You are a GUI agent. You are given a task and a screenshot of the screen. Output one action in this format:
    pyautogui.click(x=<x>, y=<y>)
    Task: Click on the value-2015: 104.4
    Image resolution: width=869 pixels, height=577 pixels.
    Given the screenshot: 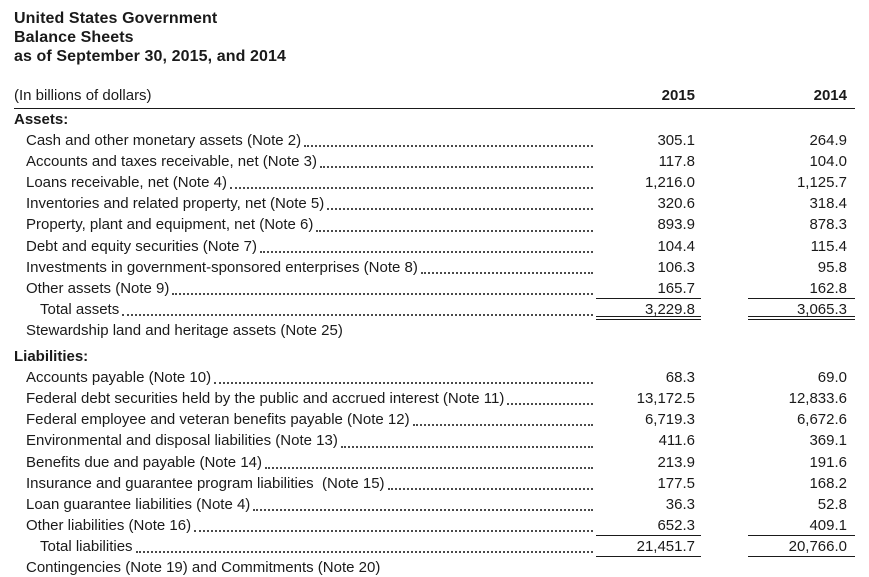 What is the action you would take?
    pyautogui.click(x=676, y=246)
    